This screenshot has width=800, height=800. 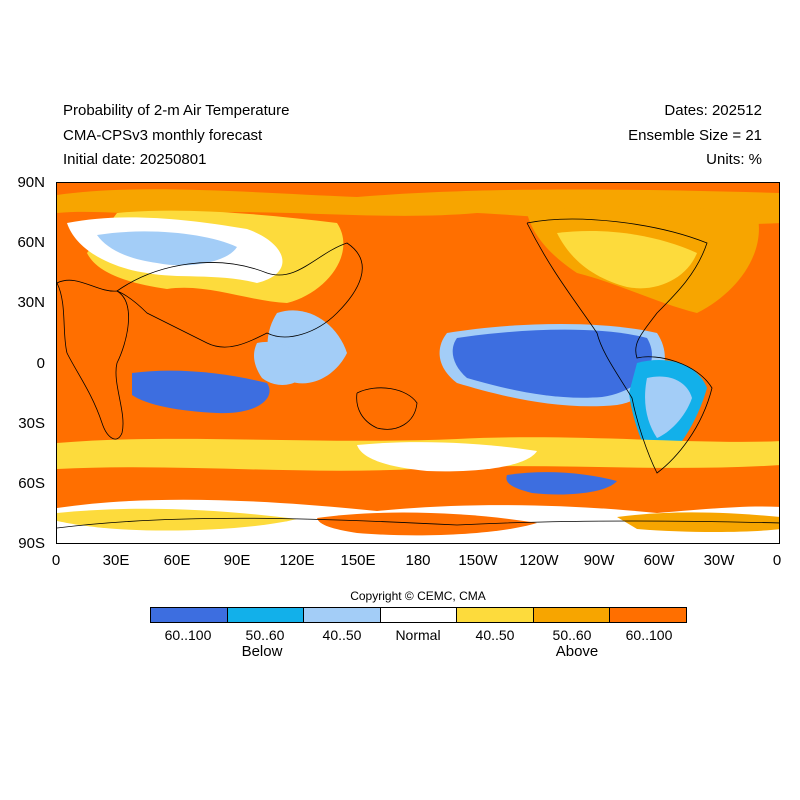 I want to click on legend-label-below-60-100: 60..100, so click(x=188, y=635).